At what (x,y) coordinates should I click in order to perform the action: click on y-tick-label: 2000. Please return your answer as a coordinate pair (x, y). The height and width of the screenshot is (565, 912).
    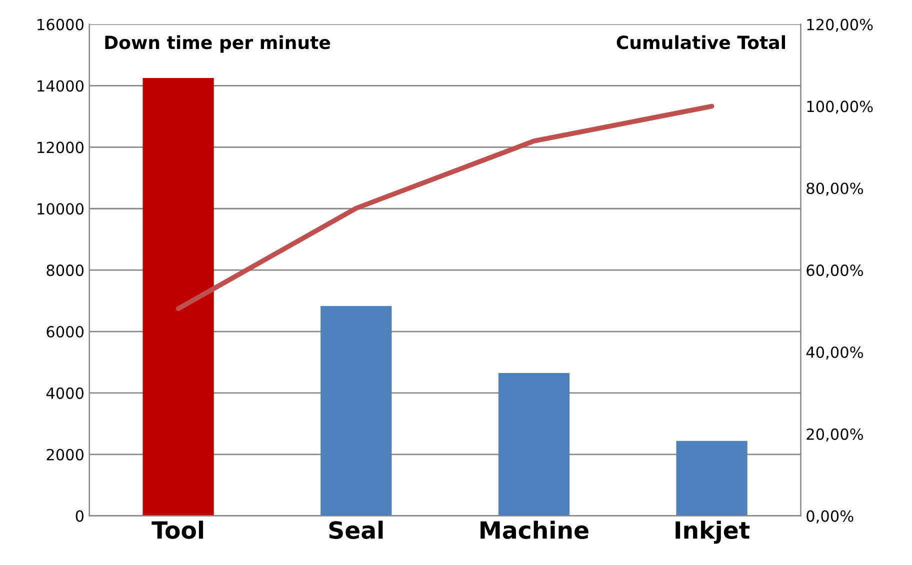
    Looking at the image, I should click on (65, 454).